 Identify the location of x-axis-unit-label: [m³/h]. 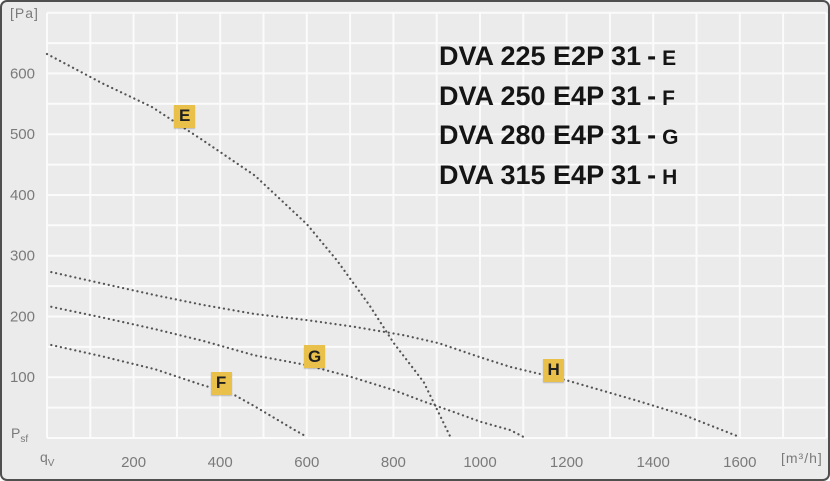
(802, 458).